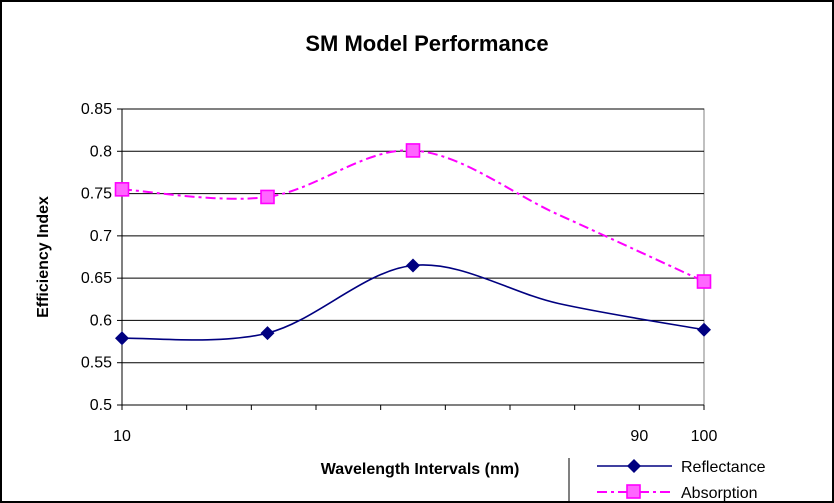 The height and width of the screenshot is (503, 834). I want to click on y-tick-label: 0.55, so click(96, 363).